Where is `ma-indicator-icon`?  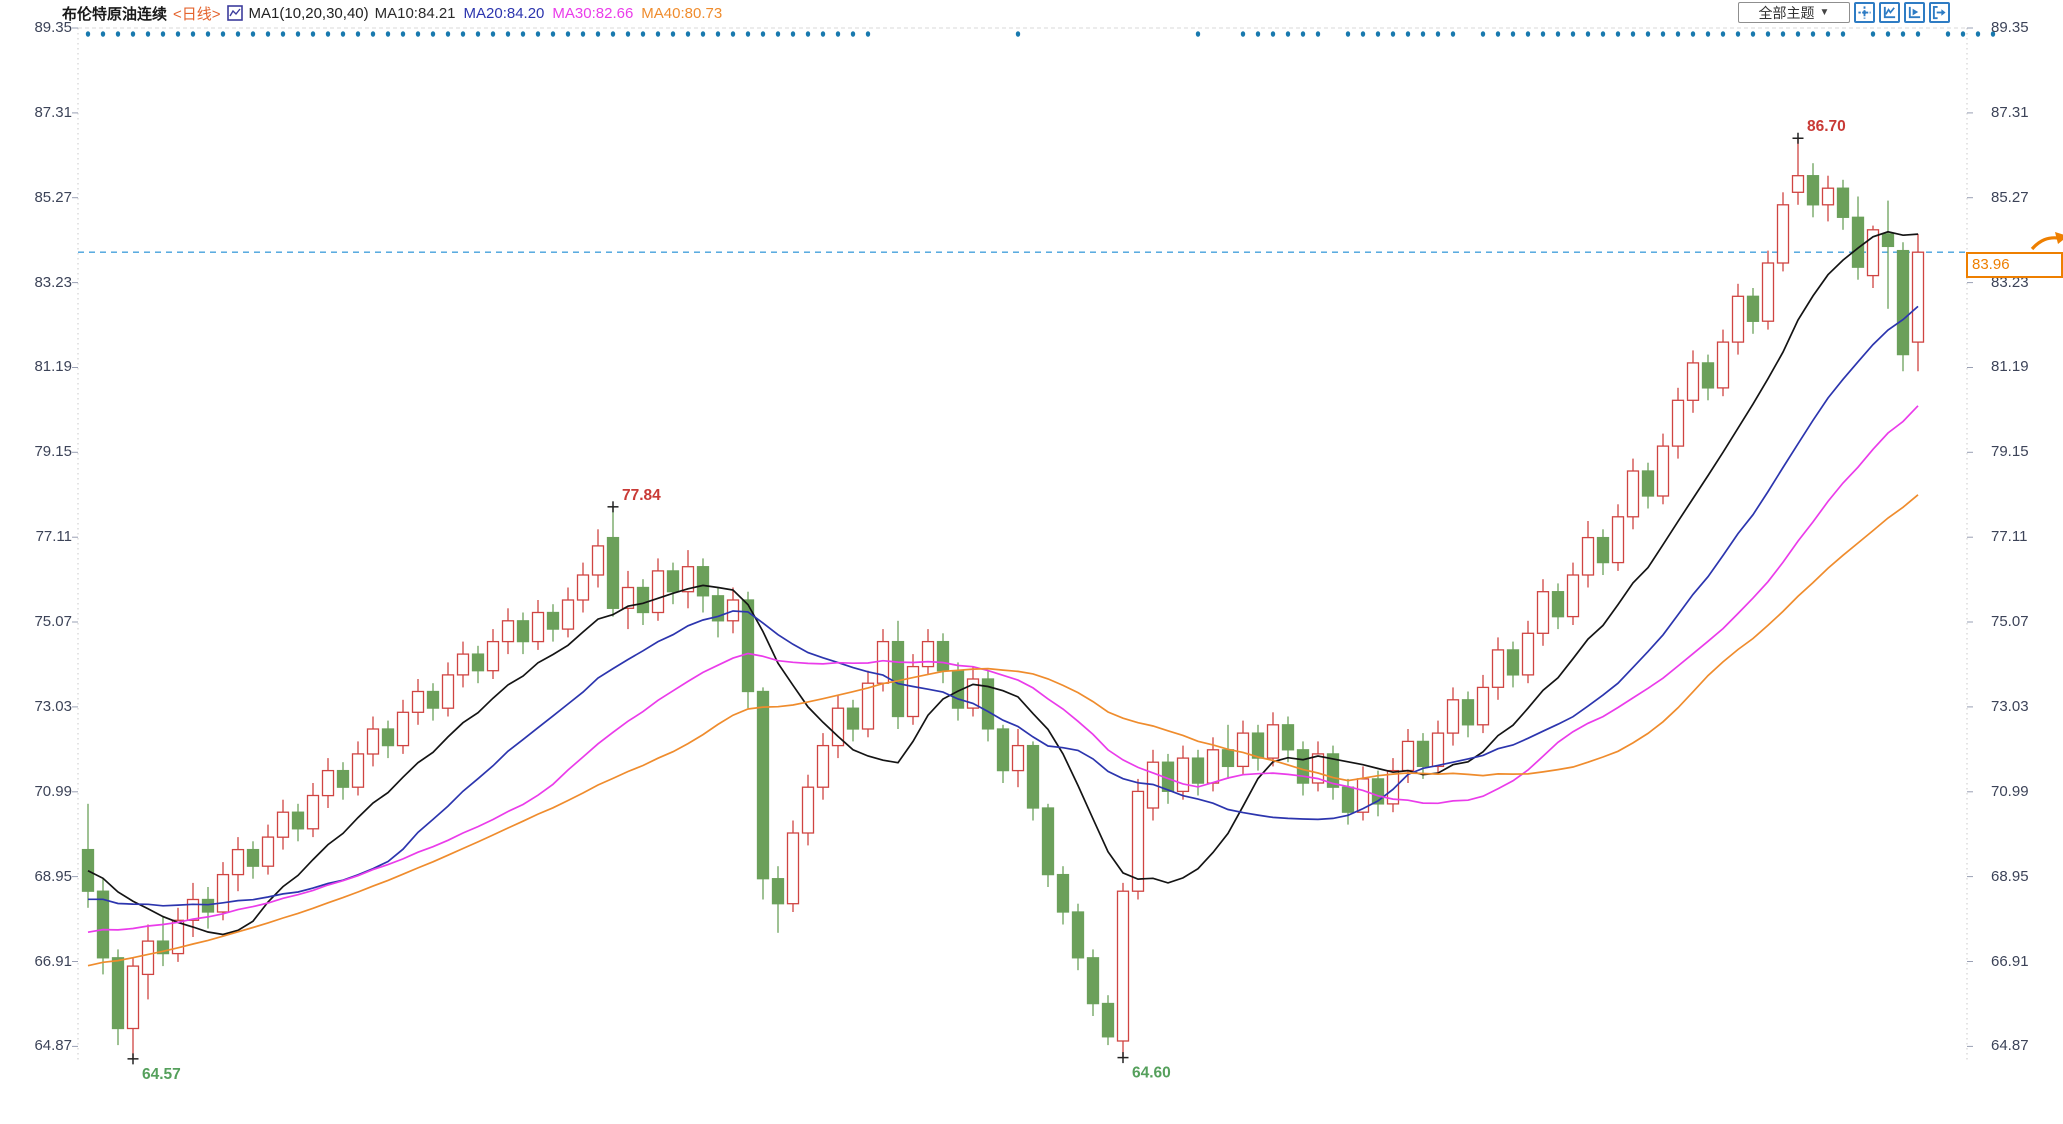
ma-indicator-icon is located at coordinates (234, 13).